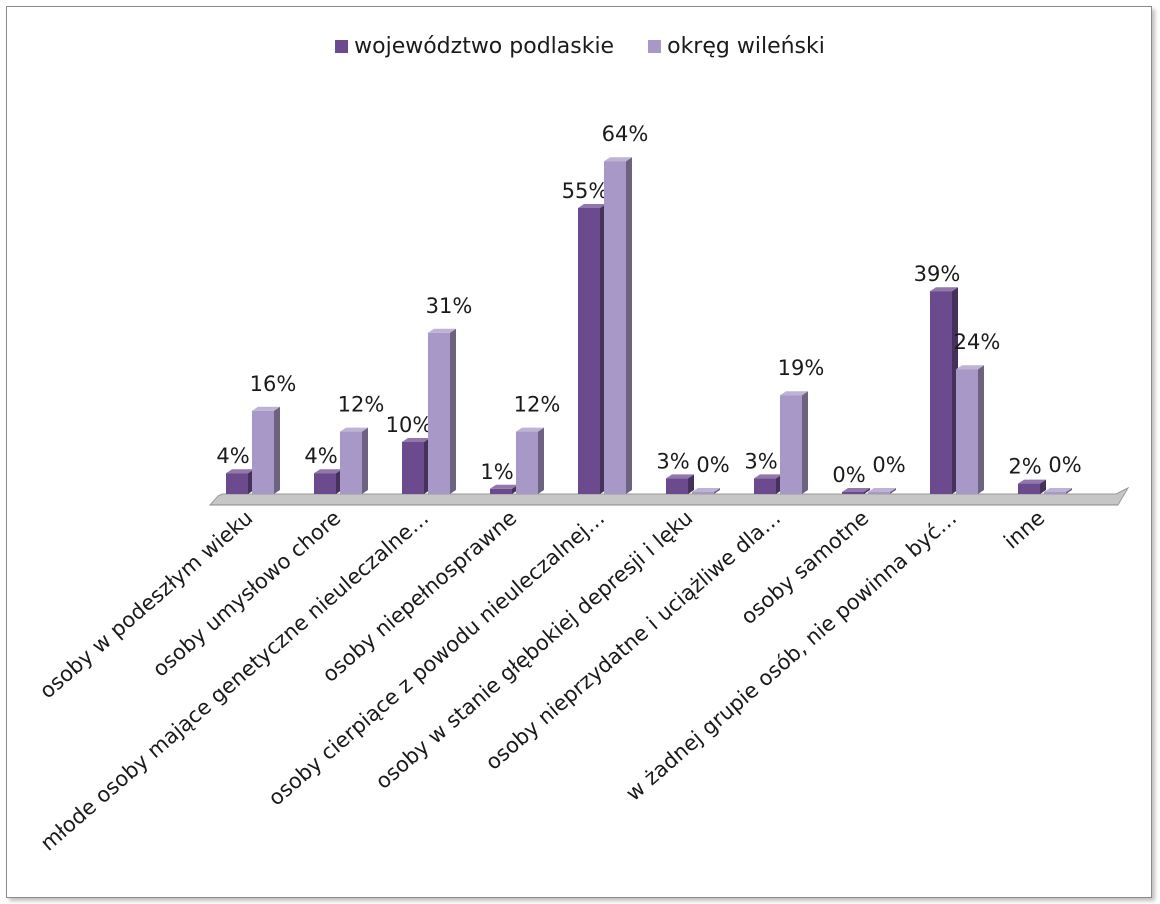 The image size is (1160, 904). What do you see at coordinates (1024, 467) in the screenshot?
I see `data-label-1-10: 2%` at bounding box center [1024, 467].